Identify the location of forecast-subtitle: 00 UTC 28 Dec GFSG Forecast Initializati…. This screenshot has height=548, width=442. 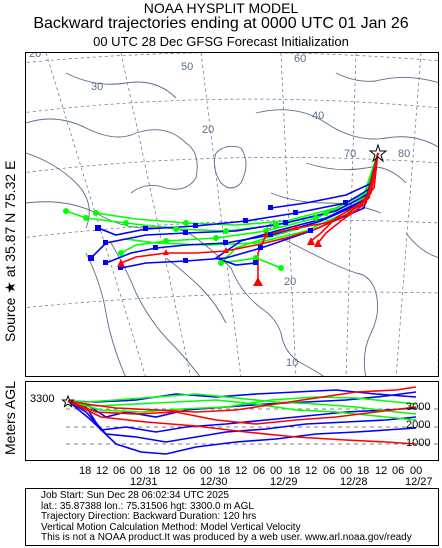
(221, 41).